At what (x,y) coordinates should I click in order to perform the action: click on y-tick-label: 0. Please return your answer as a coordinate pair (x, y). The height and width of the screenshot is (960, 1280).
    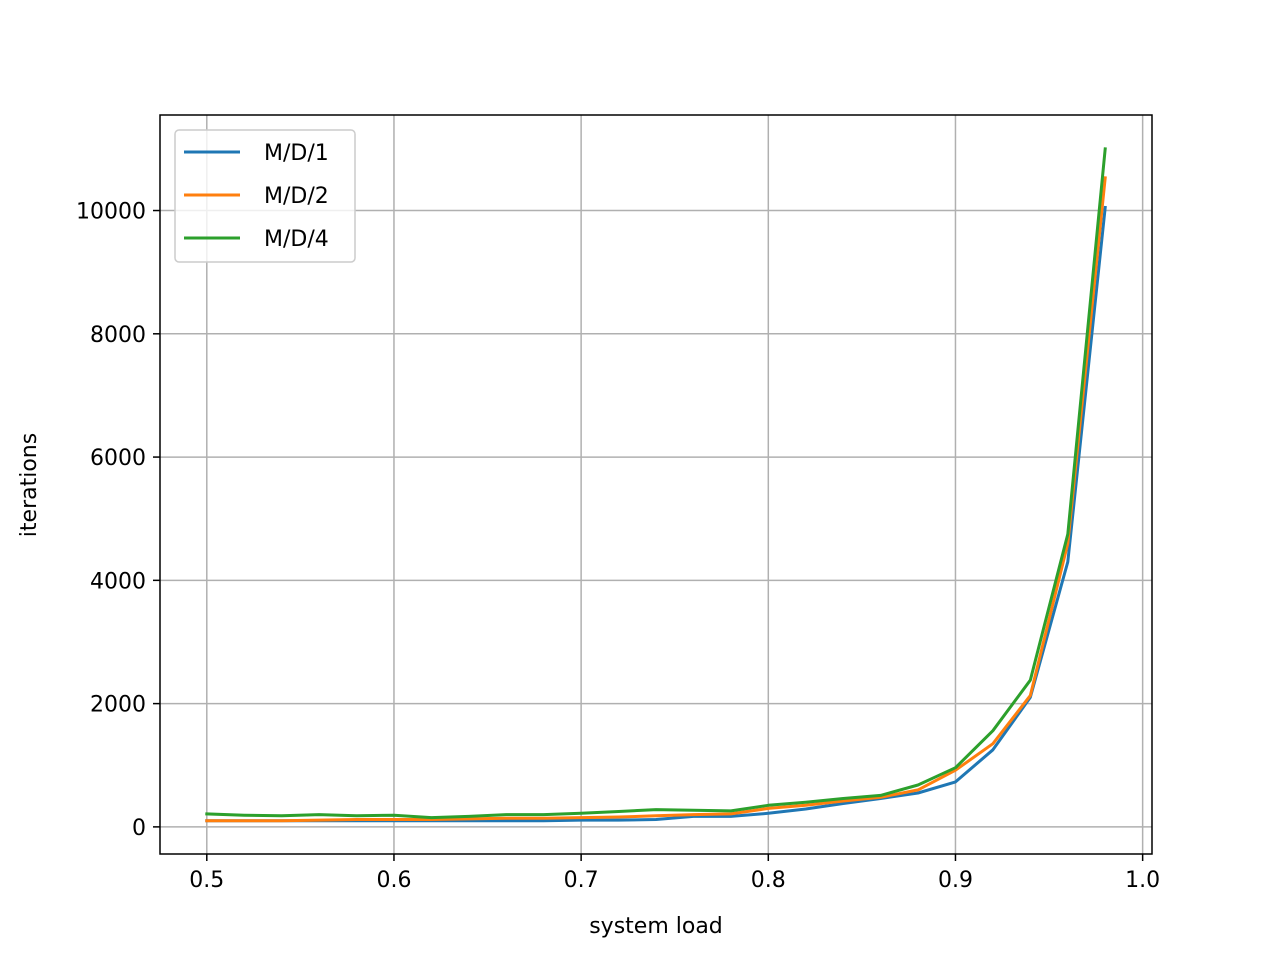
    Looking at the image, I should click on (139, 828).